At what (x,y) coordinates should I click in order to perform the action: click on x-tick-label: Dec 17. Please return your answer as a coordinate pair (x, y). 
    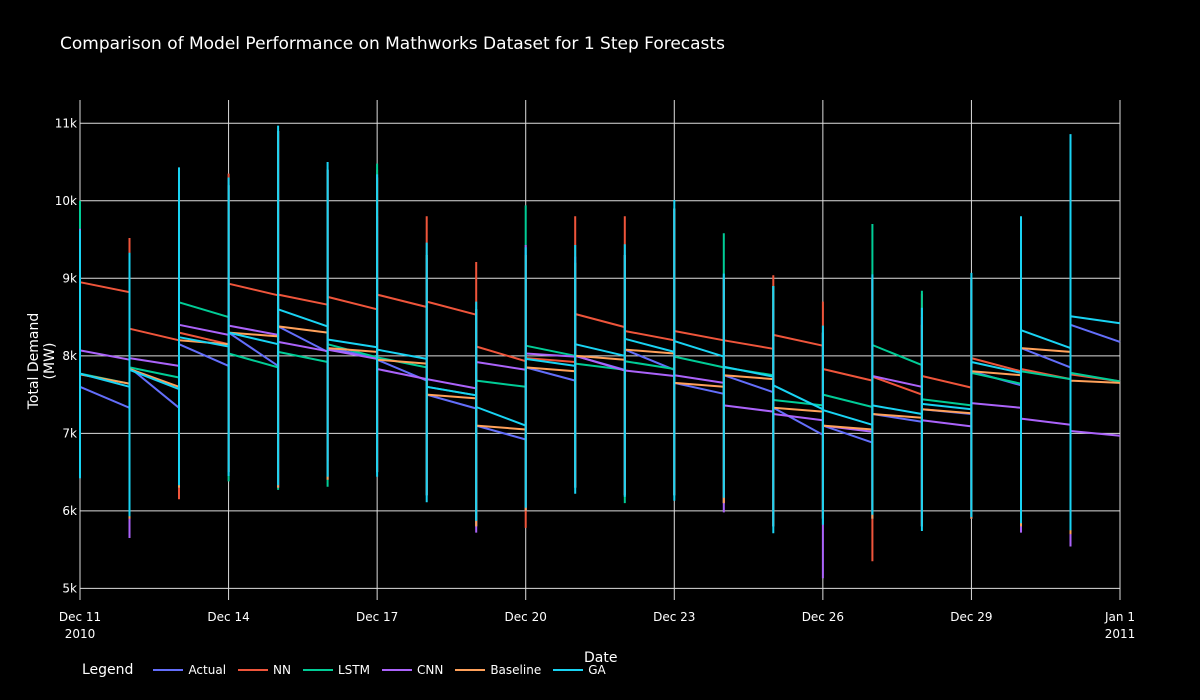
    Looking at the image, I should click on (377, 617).